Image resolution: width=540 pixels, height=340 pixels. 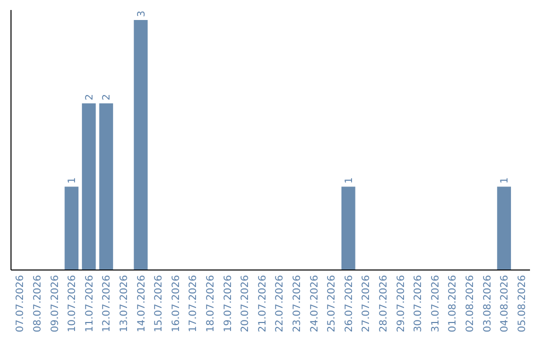 I want to click on x-tick-label: 22.07.2026, so click(x=280, y=303).